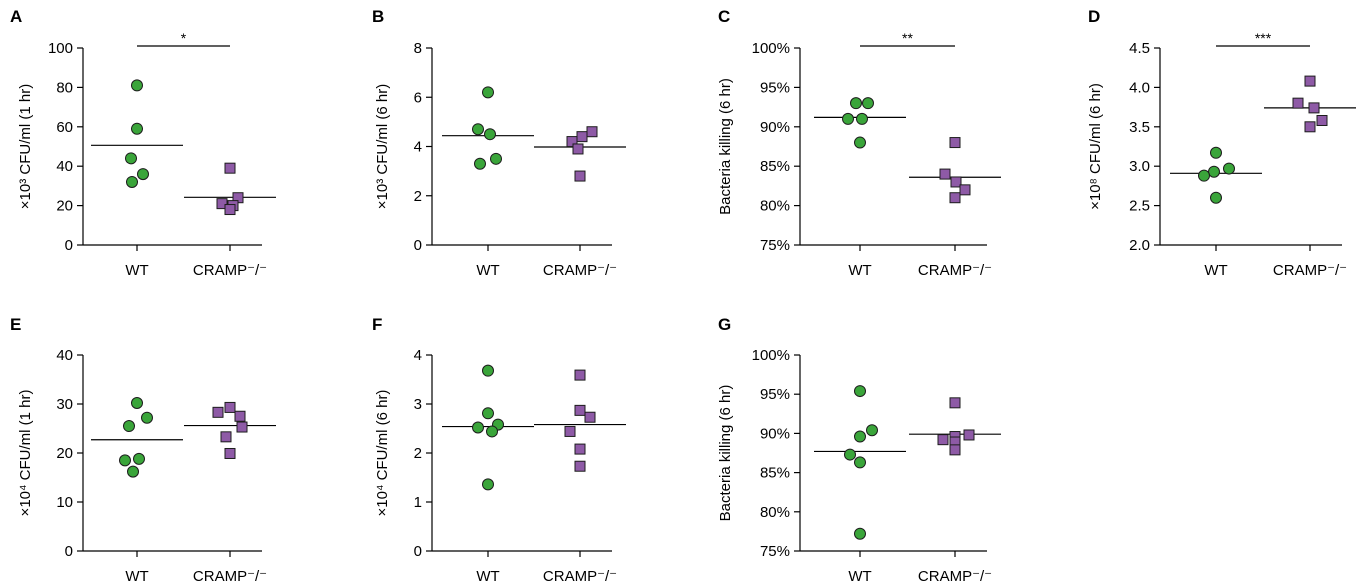 The image size is (1368, 587). What do you see at coordinates (382, 453) in the screenshot?
I see `y-axis-label: ×10⁴ CFU/ml (6 hr)` at bounding box center [382, 453].